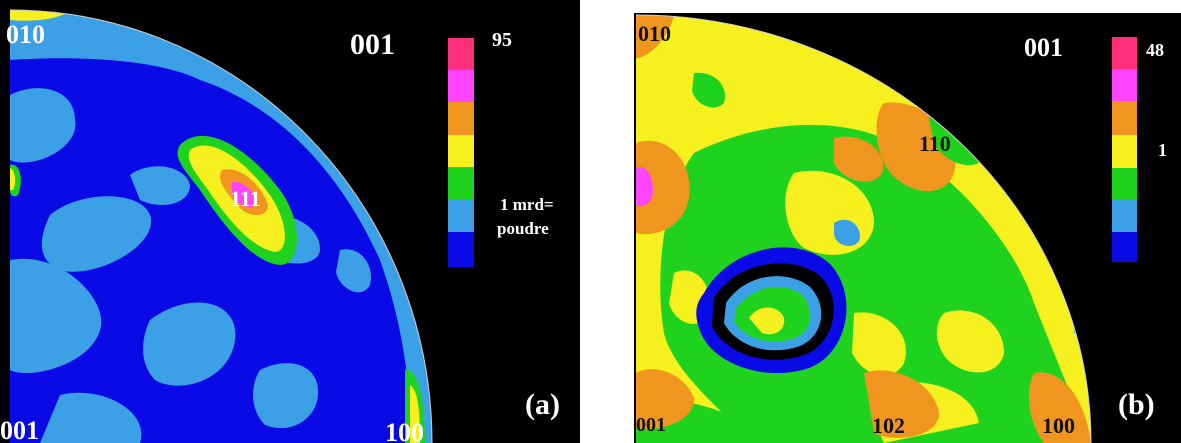 The height and width of the screenshot is (443, 1181). Describe the element at coordinates (1155, 50) in the screenshot. I see `scale-max-b: 48` at that location.